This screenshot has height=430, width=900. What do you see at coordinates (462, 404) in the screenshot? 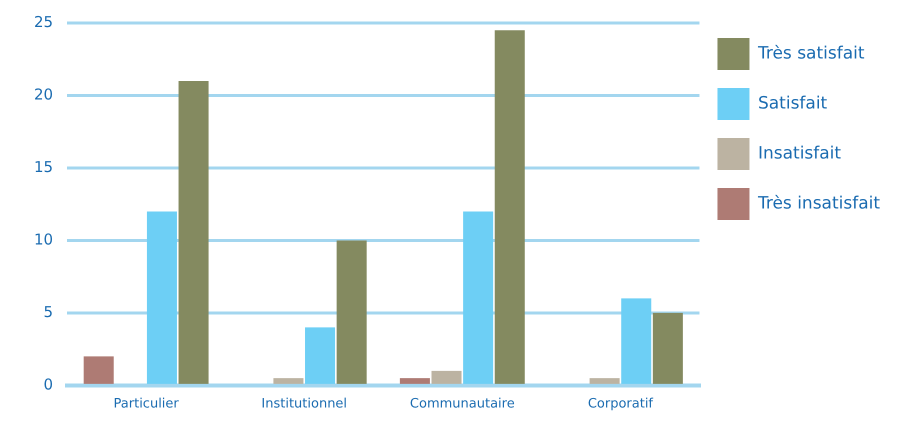
I see `x-tick-label: Communautaire` at bounding box center [462, 404].